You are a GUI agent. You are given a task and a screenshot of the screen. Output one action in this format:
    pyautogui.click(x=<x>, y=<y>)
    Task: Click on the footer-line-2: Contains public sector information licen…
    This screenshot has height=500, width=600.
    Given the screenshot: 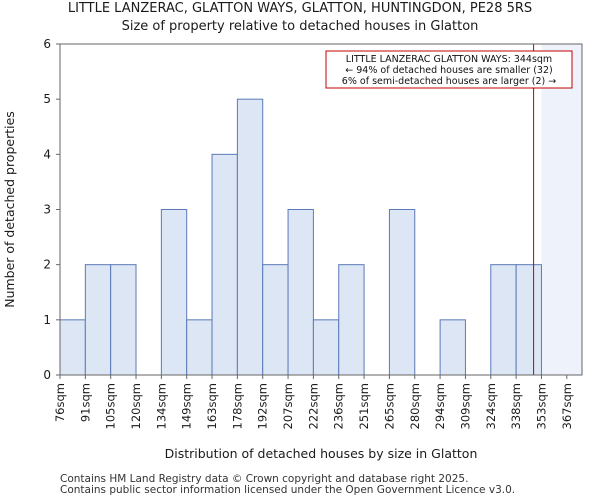 What is the action you would take?
    pyautogui.click(x=288, y=490)
    